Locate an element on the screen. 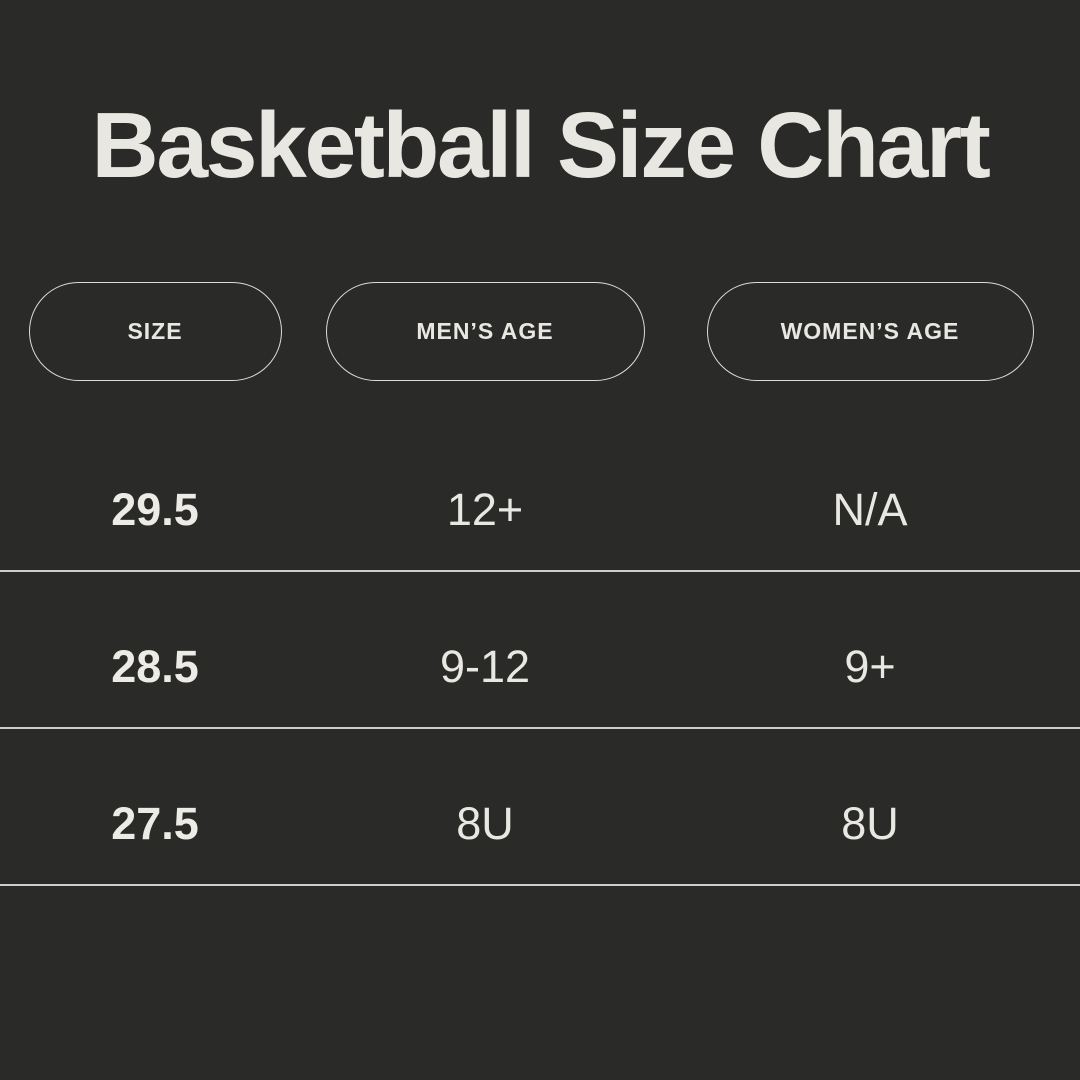 The height and width of the screenshot is (1080, 1080). column-header-label-mens-age: MEN’S AGE is located at coordinates (485, 331).